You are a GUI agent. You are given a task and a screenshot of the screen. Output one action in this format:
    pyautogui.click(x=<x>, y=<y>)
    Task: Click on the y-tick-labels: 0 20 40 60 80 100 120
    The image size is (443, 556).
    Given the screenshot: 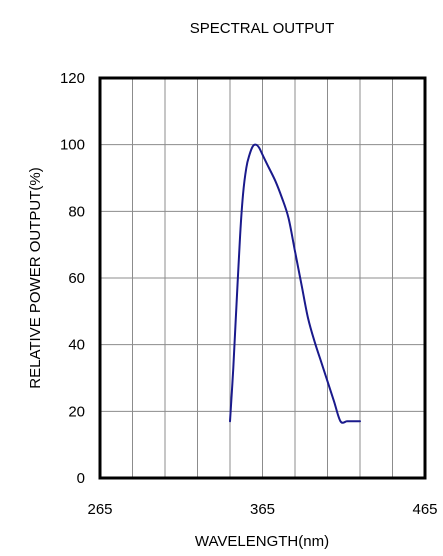 What is the action you would take?
    pyautogui.click(x=72, y=278)
    